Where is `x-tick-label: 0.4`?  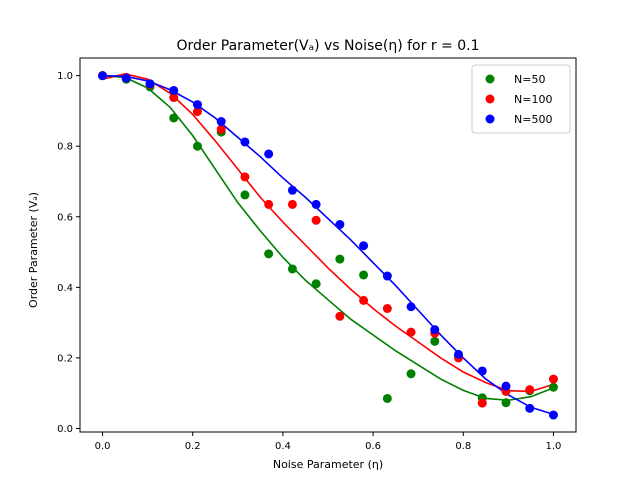
x-tick-label: 0.4 is located at coordinates (283, 446).